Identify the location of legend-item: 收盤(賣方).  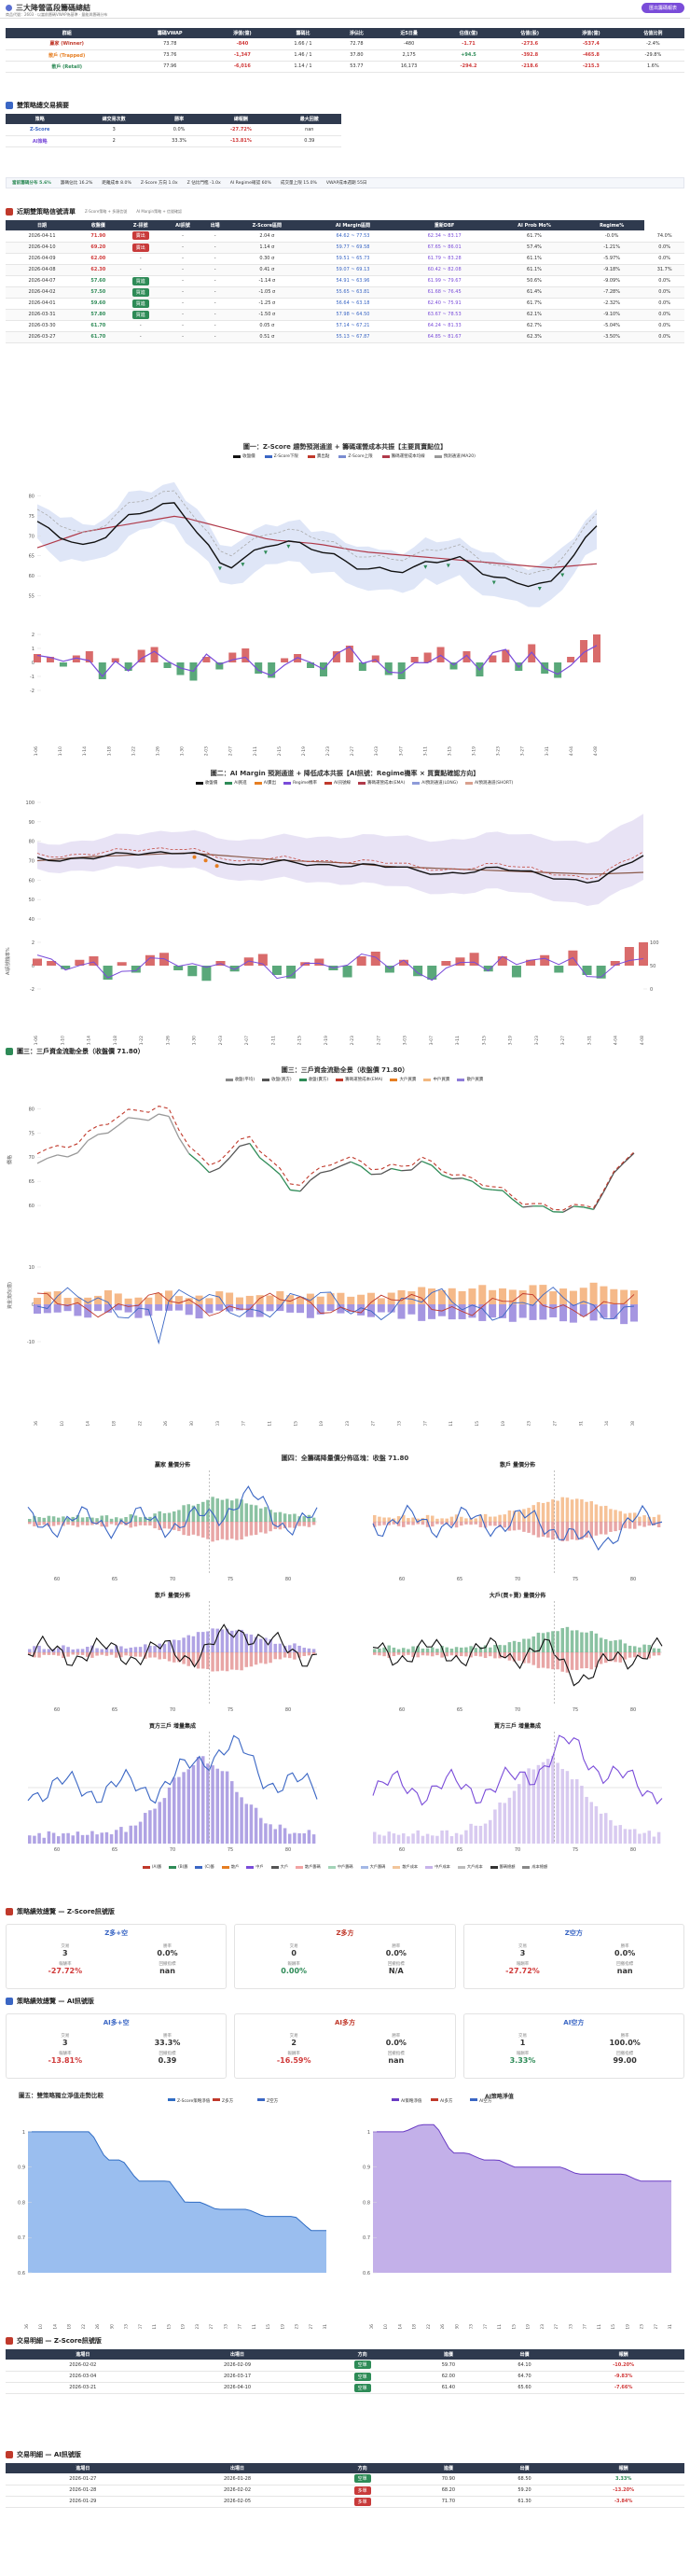
(313, 1079).